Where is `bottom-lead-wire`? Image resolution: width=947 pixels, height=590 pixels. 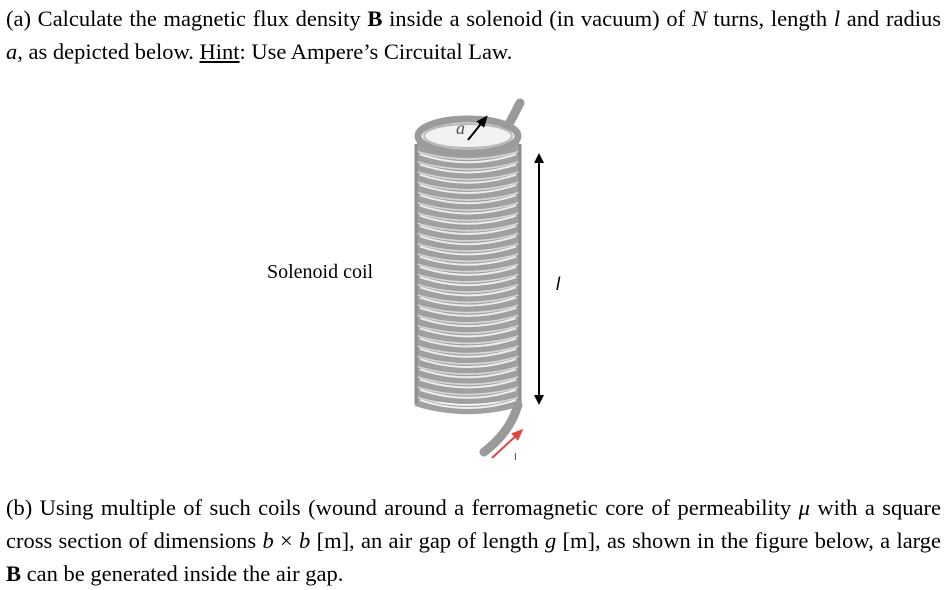 bottom-lead-wire is located at coordinates (501, 428).